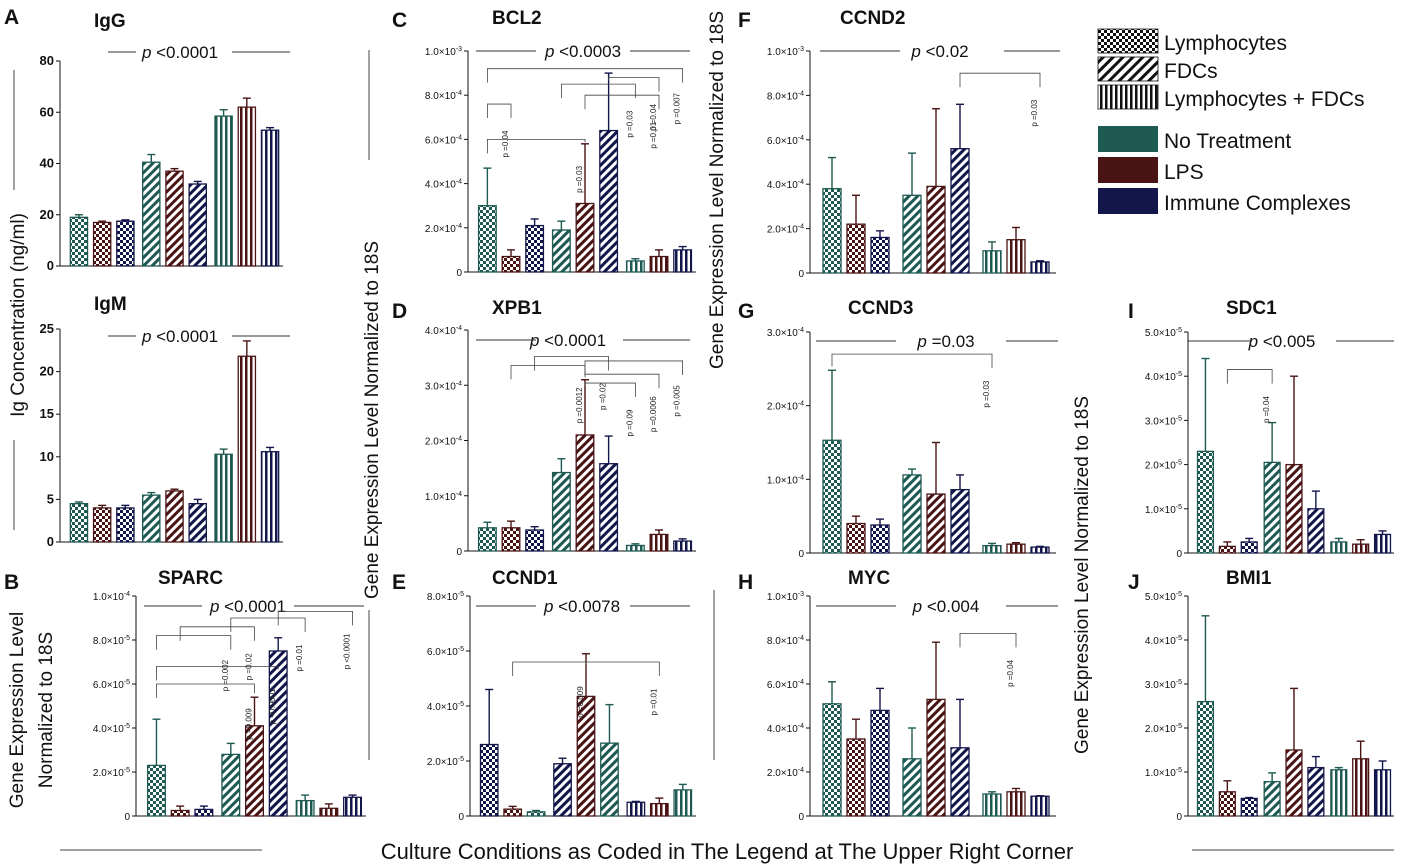 Image resolution: width=1414 pixels, height=867 pixels. Describe the element at coordinates (1128, 97) in the screenshot. I see `legend-swatch-lymph-fdcs` at that location.